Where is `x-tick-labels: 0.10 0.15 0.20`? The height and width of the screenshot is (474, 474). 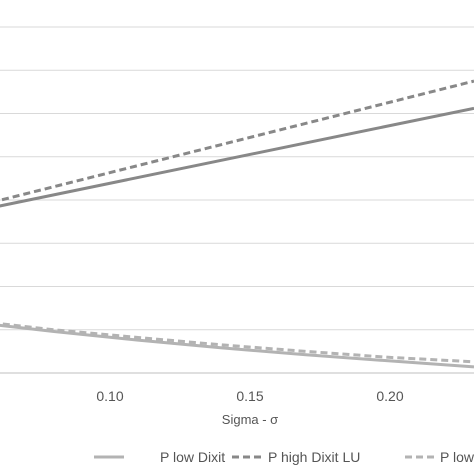 x-tick-labels: 0.10 0.15 0.20 is located at coordinates (249, 396).